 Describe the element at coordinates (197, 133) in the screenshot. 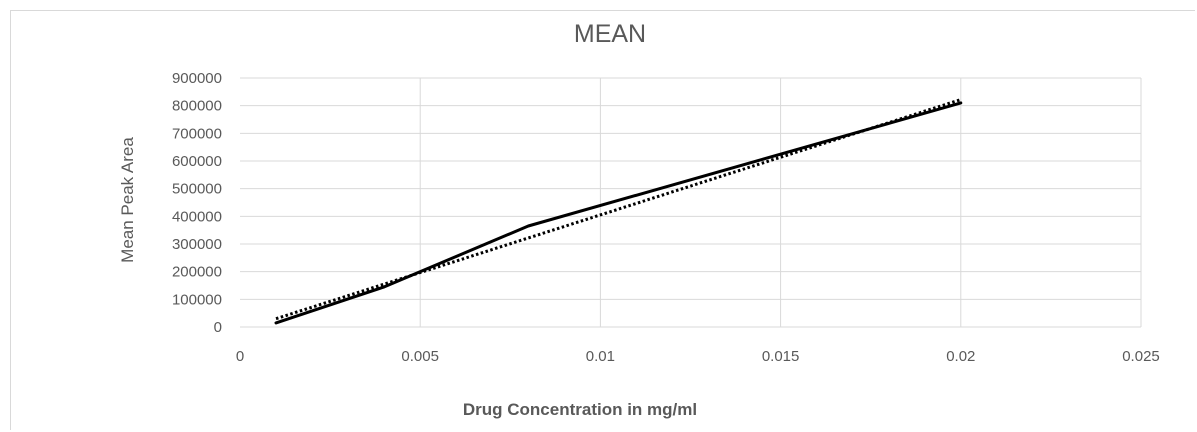

I see `y-tick-label: 700000` at that location.